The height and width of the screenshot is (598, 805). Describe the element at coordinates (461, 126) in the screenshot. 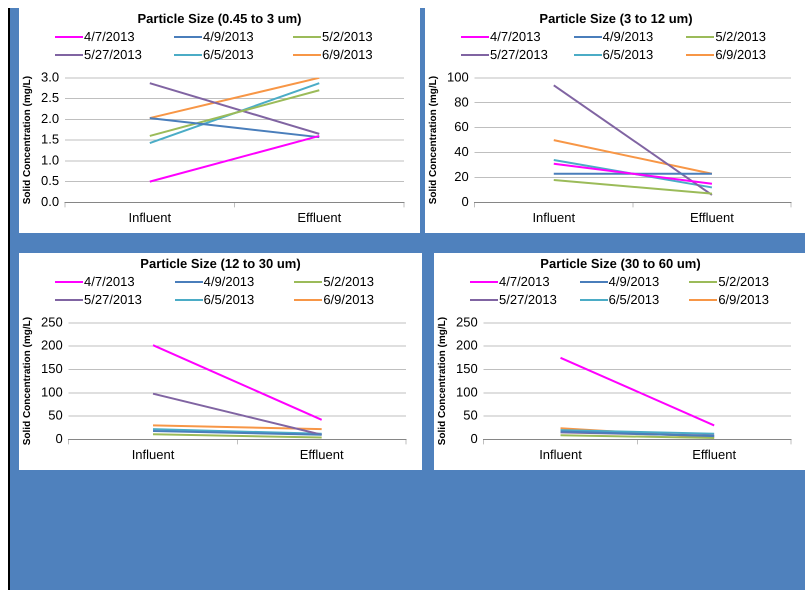

I see `y-tick-label: 60` at that location.